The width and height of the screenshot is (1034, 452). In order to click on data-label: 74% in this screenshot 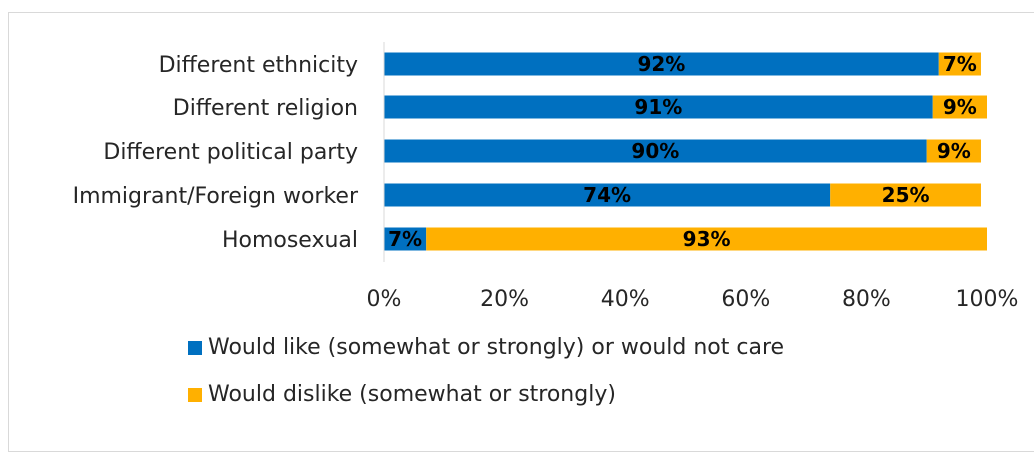, I will do `click(607, 195)`.